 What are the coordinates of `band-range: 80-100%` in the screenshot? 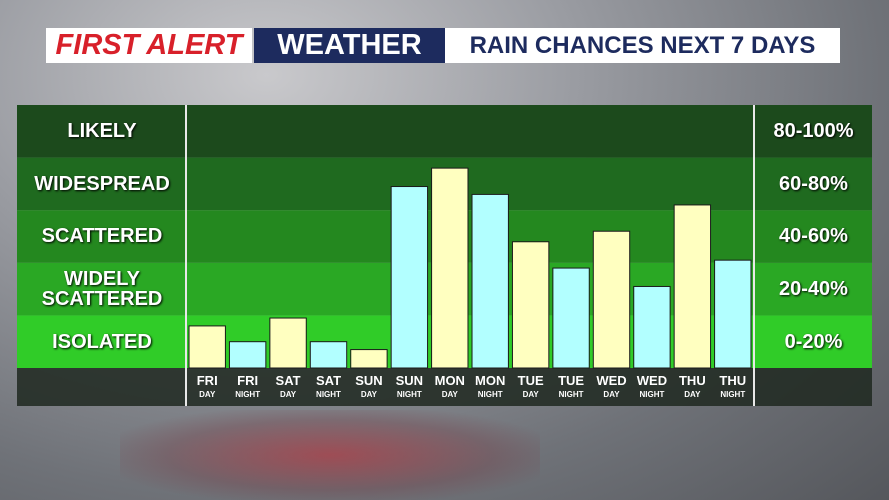 It's located at (813, 131).